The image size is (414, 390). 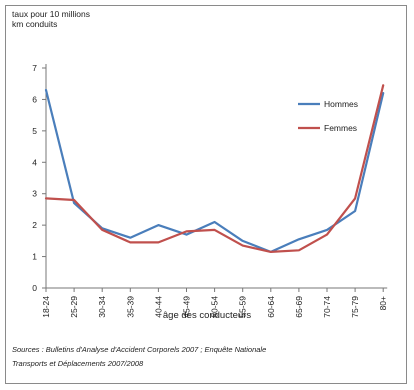 I want to click on y-tick-label: 7, so click(x=34, y=68).